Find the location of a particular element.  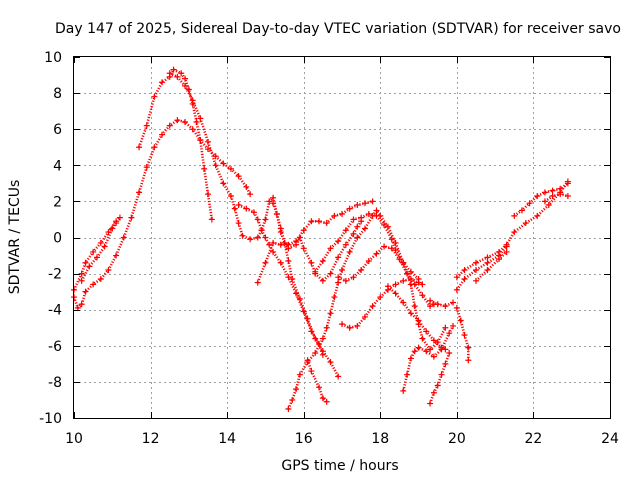

y-axis-label: SDTVAR / TECUs is located at coordinates (15, 237).